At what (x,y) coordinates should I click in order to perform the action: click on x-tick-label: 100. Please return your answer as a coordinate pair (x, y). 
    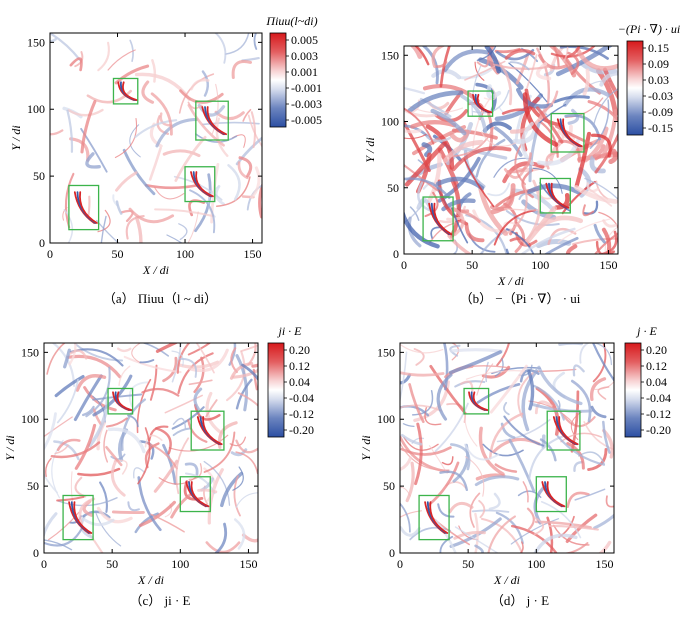
    Looking at the image, I should click on (540, 265).